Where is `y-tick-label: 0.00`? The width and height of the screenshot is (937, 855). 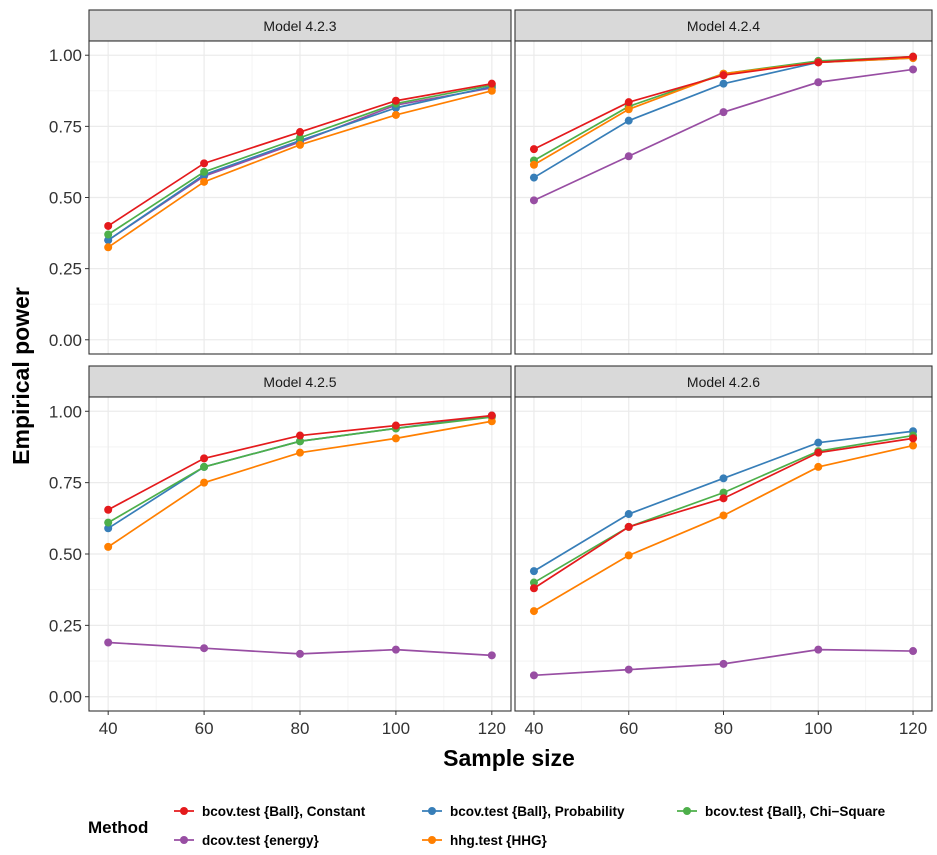 y-tick-label: 0.00 is located at coordinates (65, 697).